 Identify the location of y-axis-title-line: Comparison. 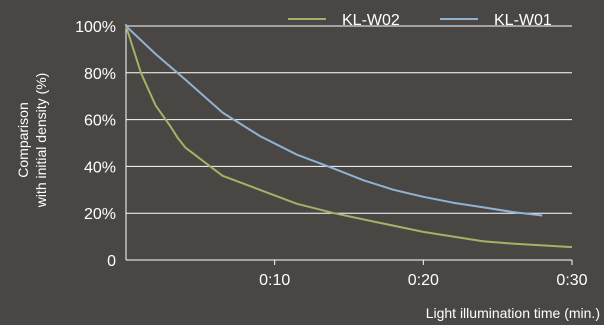
(23, 139).